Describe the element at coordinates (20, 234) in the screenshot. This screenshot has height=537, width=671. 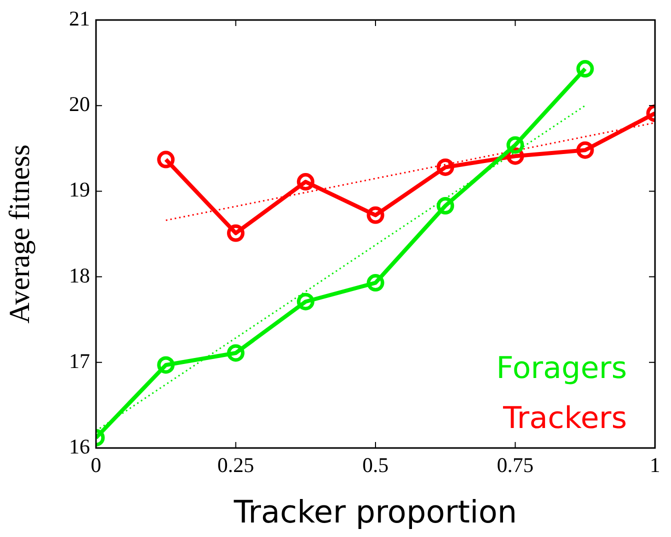
I see `y-axis-title: Average fitness` at that location.